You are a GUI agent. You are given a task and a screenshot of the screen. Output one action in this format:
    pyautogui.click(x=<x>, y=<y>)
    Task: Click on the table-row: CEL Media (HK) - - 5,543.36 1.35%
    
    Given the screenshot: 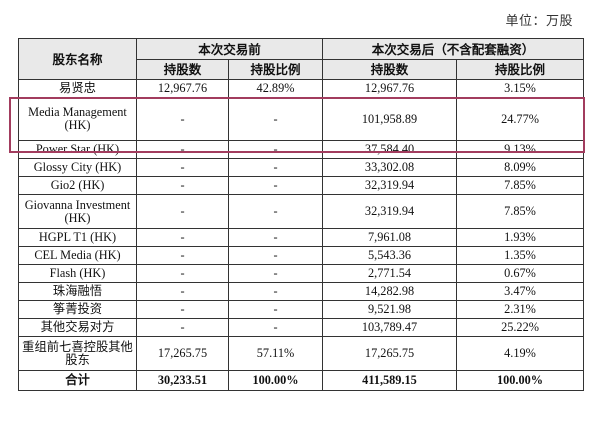 What is the action you would take?
    pyautogui.click(x=301, y=255)
    